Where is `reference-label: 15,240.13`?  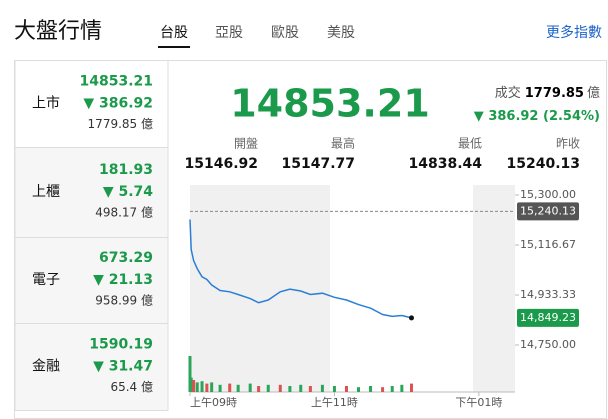 reference-label: 15,240.13 is located at coordinates (548, 210).